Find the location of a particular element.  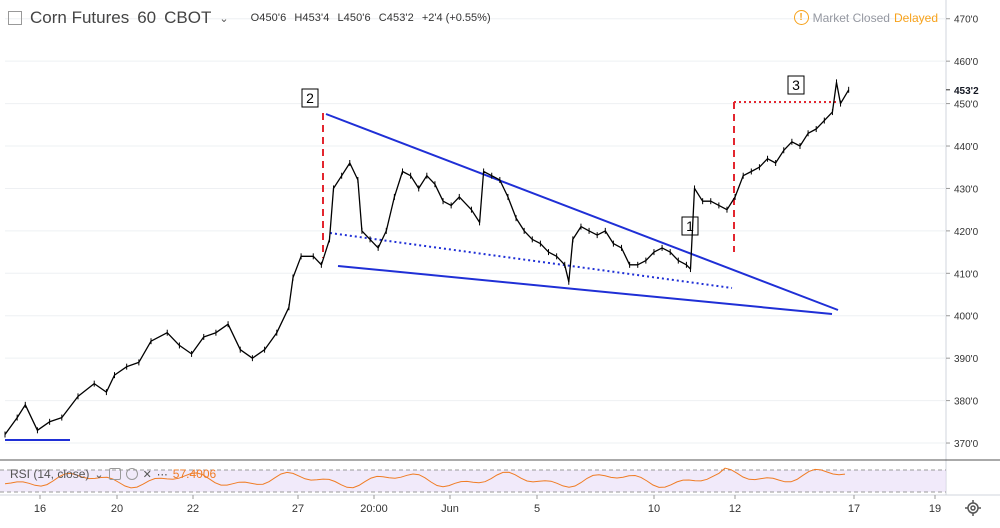

x-tick-label: 16 is located at coordinates (40, 509).